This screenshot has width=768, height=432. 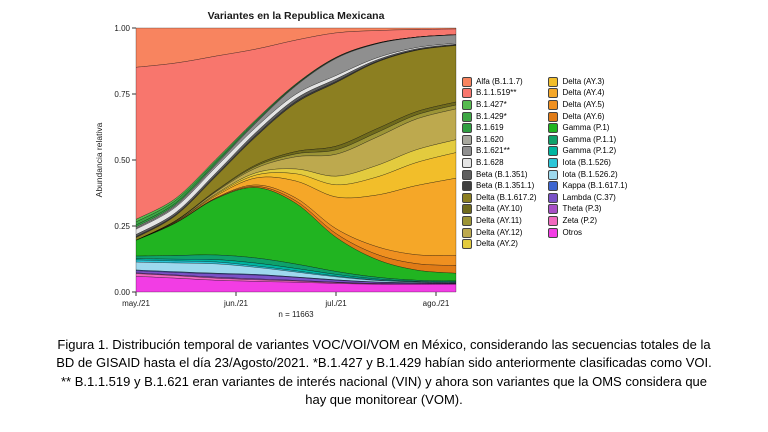 What do you see at coordinates (502, 174) in the screenshot?
I see `legend-label: Beta (B.1.351)` at bounding box center [502, 174].